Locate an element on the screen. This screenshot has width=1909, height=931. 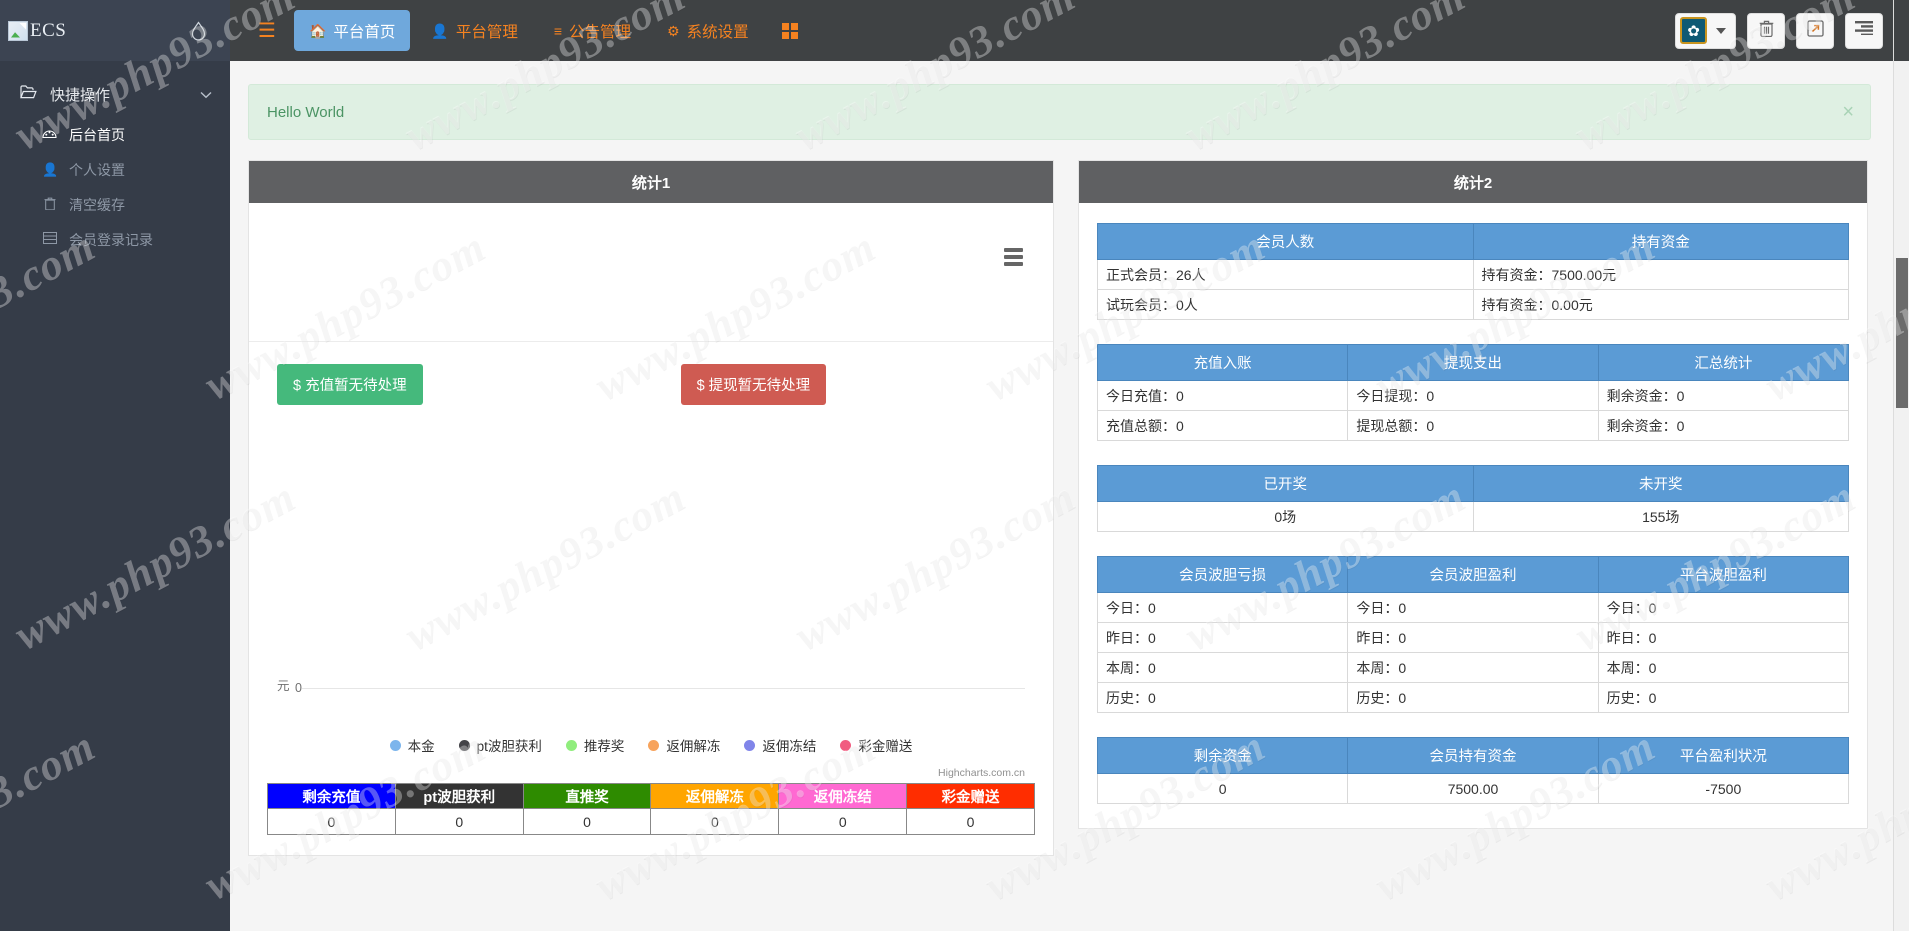
nav-items-area: ☰ 🏠 平台首页 👤 平台管理 ≡ 公告管理 ⚙ 系统设置 is located at coordinates (1069, 30).